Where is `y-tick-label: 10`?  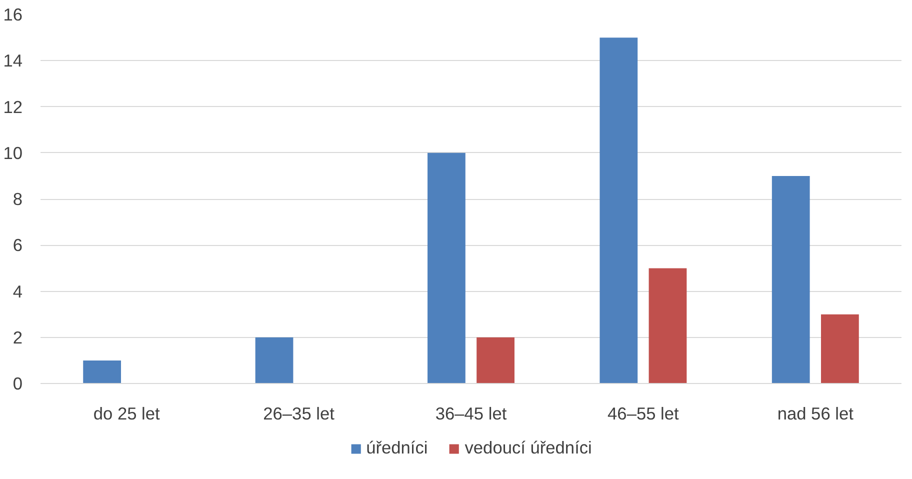
y-tick-label: 10 is located at coordinates (13, 152).